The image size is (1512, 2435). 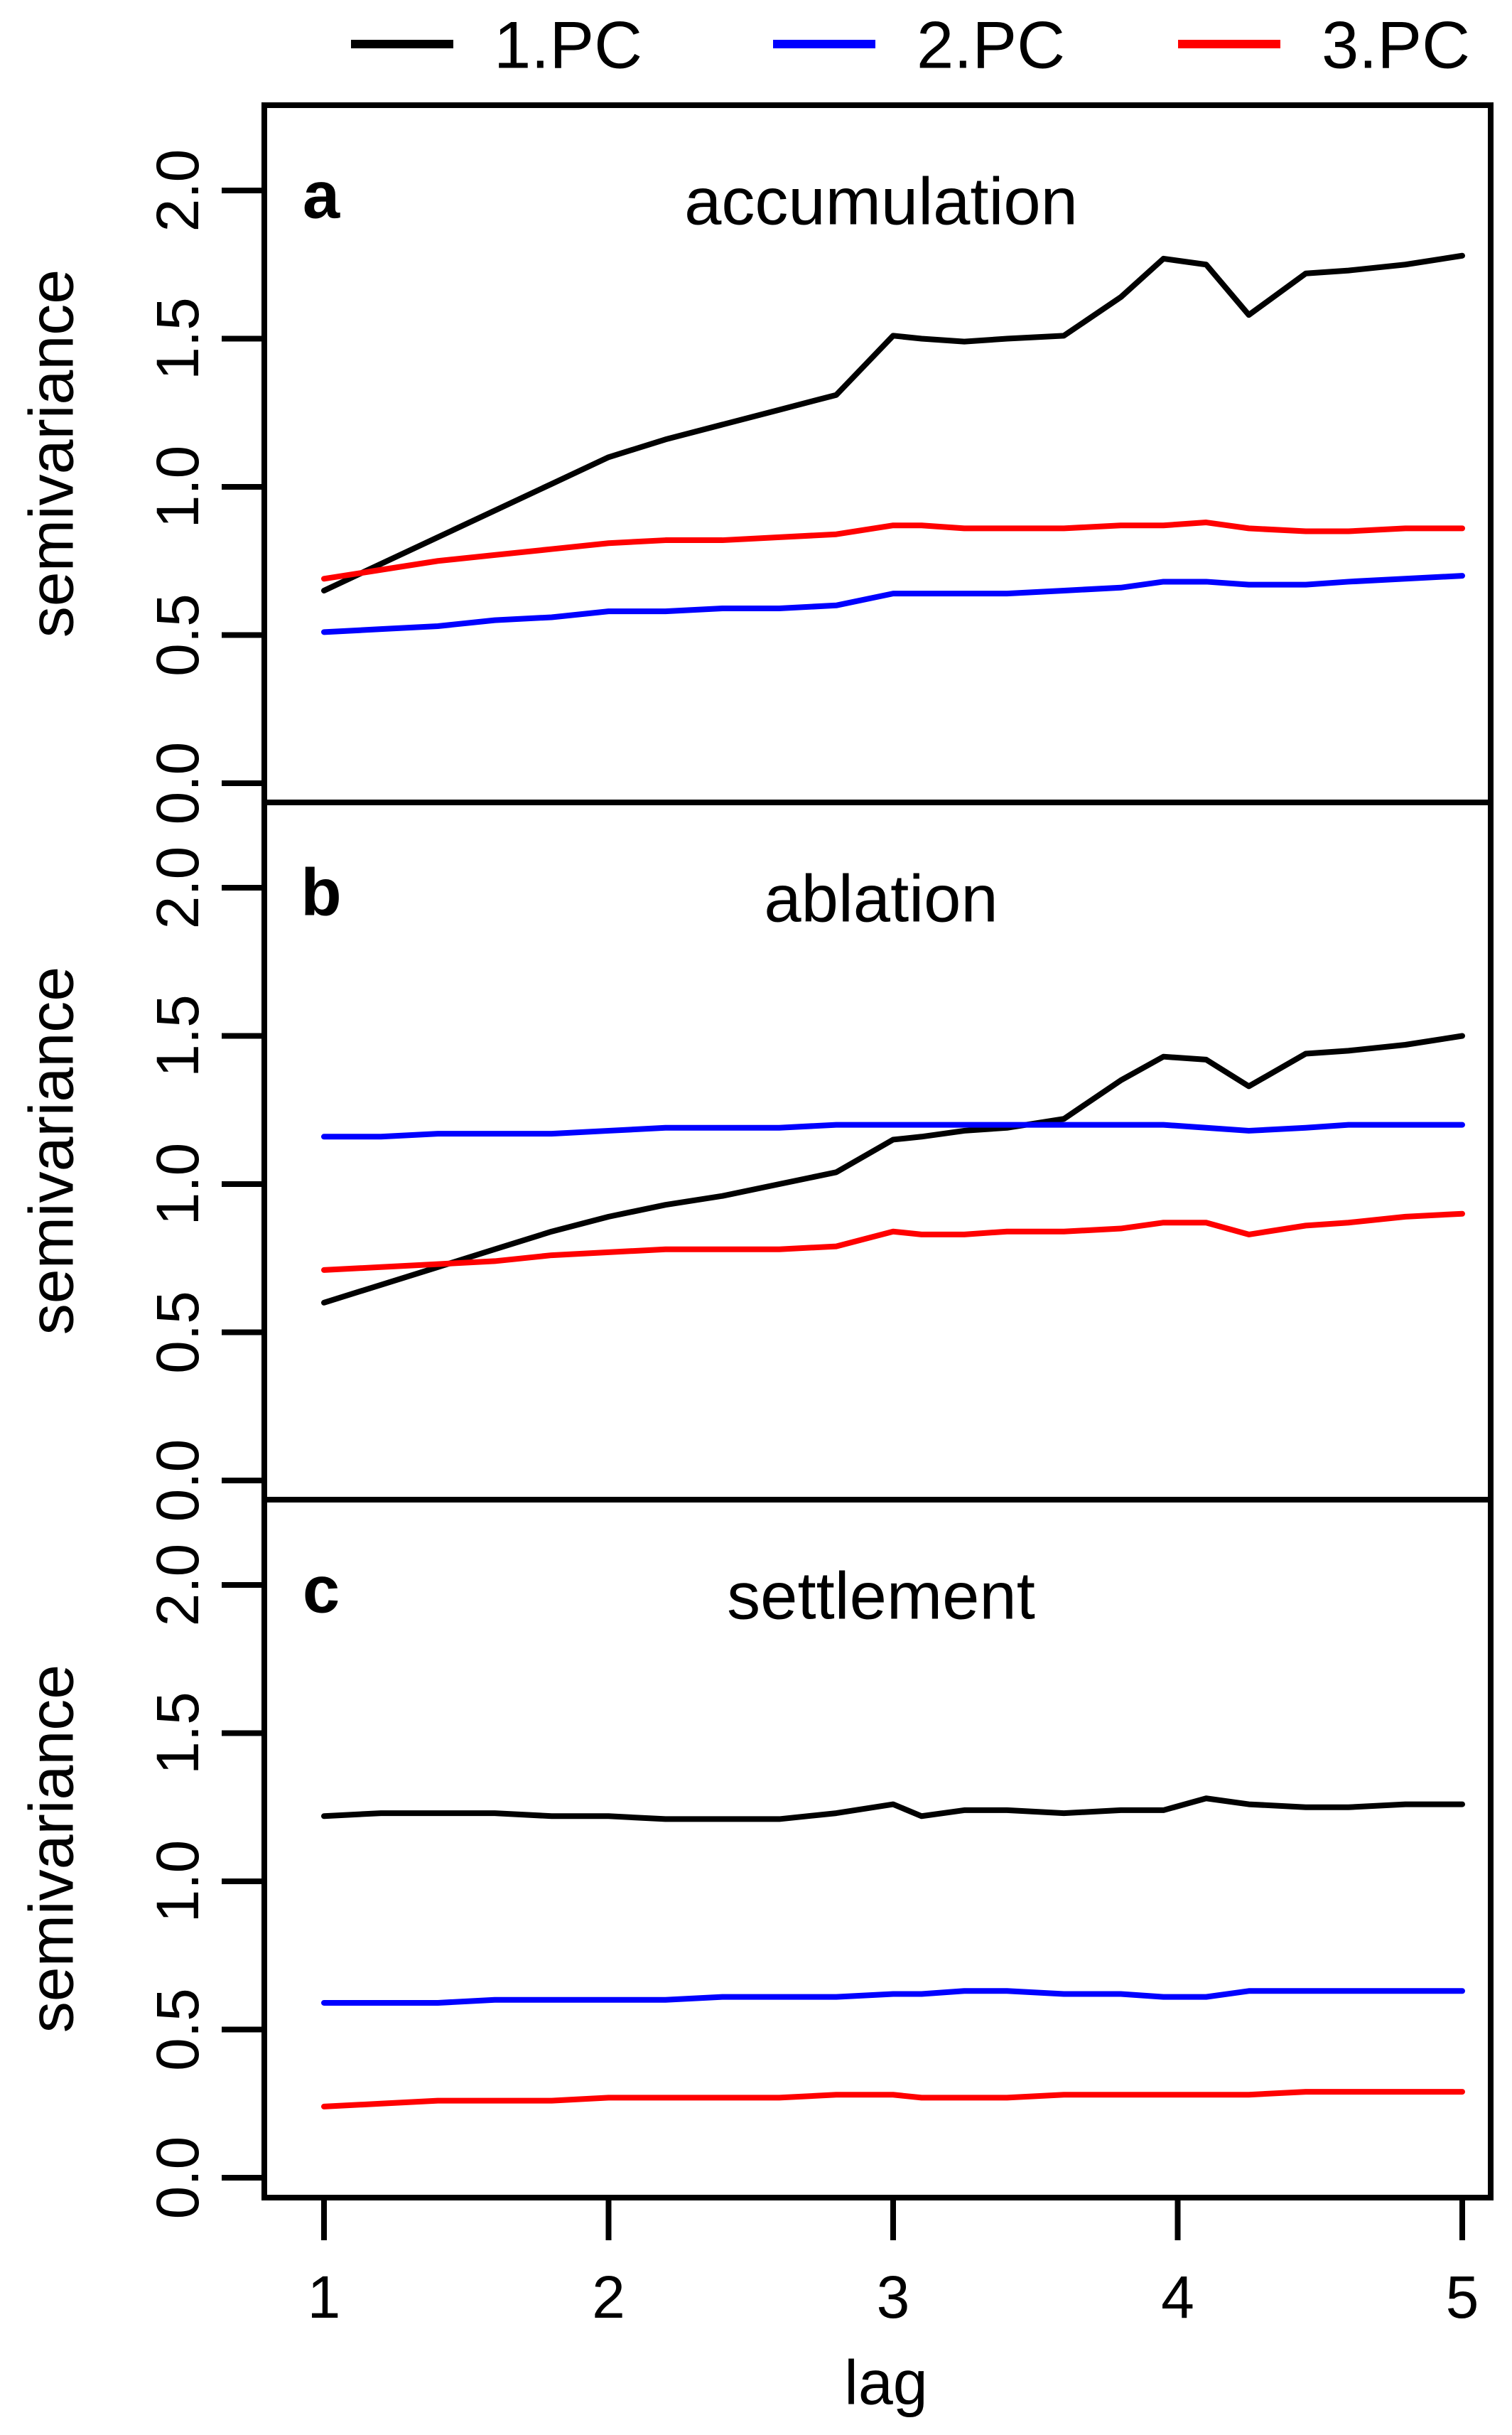 I want to click on panel-c-title: settlement, so click(x=881, y=1596).